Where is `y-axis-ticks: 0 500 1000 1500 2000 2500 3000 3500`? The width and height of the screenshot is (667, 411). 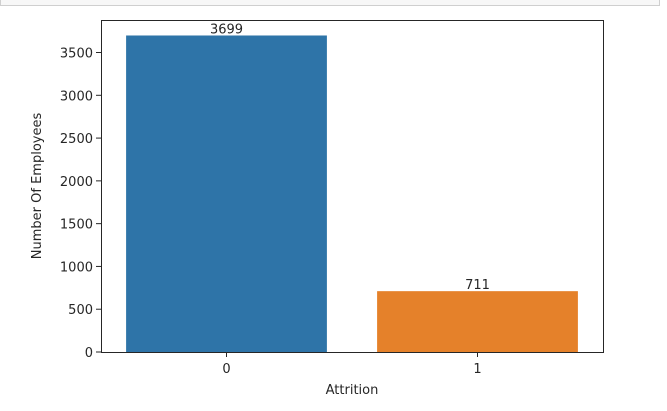
y-axis-ticks: 0 500 1000 1500 2000 2500 3000 3500 is located at coordinates (80, 204).